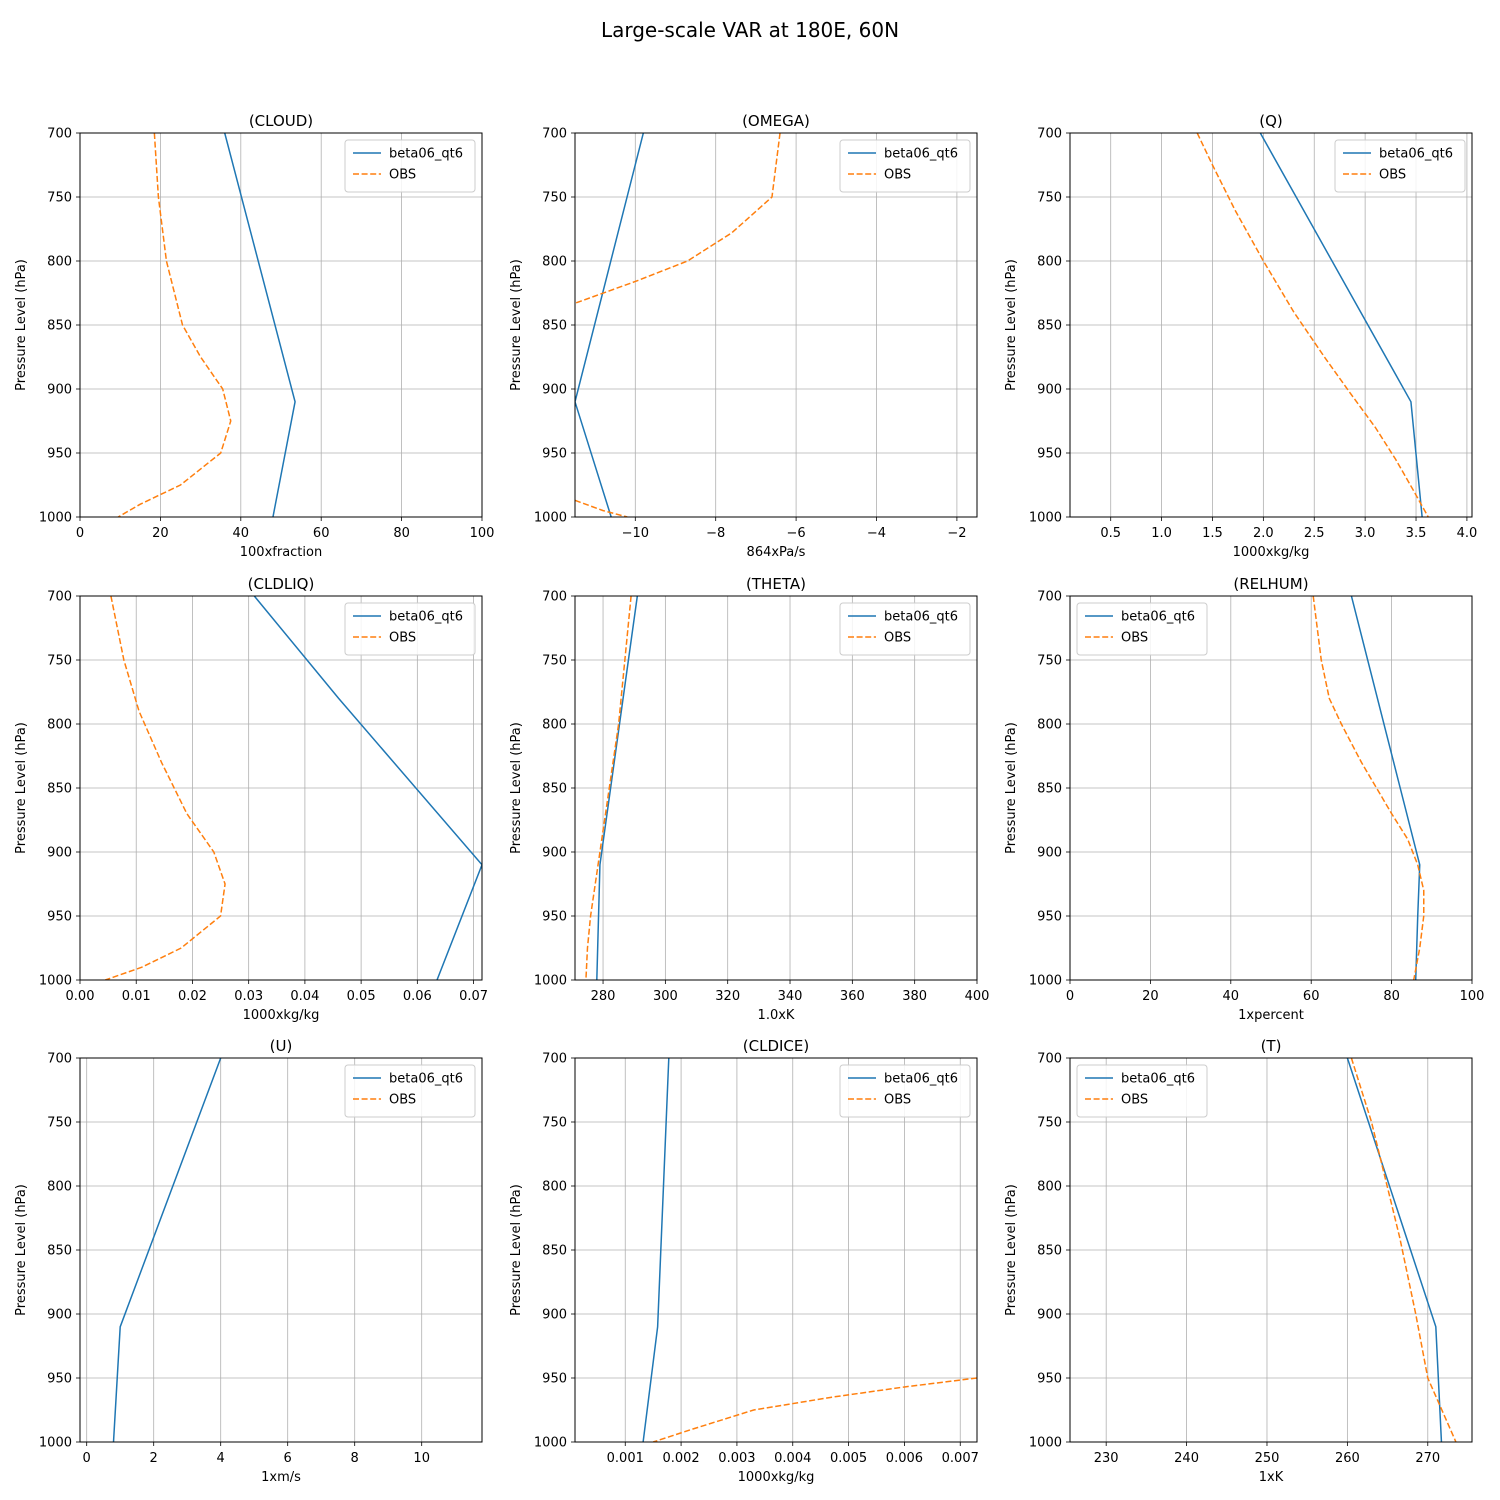 The width and height of the screenshot is (1500, 1500). What do you see at coordinates (361, 996) in the screenshot?
I see `x-tick-label: 0.05` at bounding box center [361, 996].